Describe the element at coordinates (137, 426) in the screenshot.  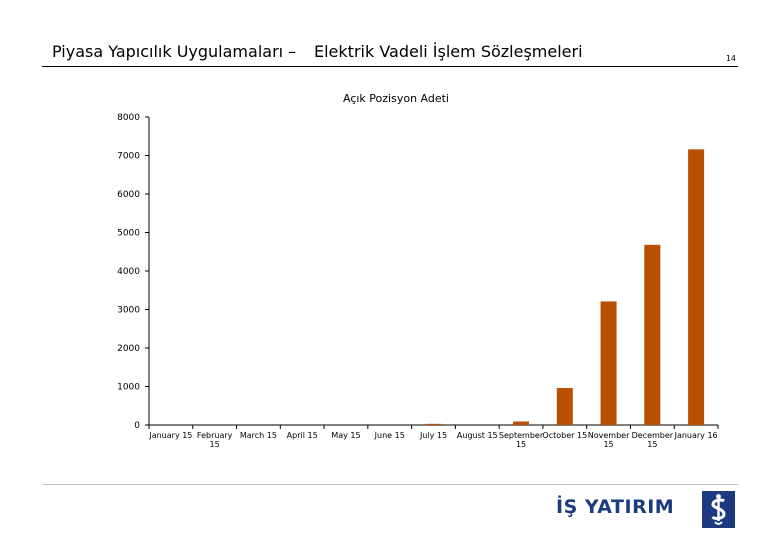
I see `y-tick-label: 0` at that location.